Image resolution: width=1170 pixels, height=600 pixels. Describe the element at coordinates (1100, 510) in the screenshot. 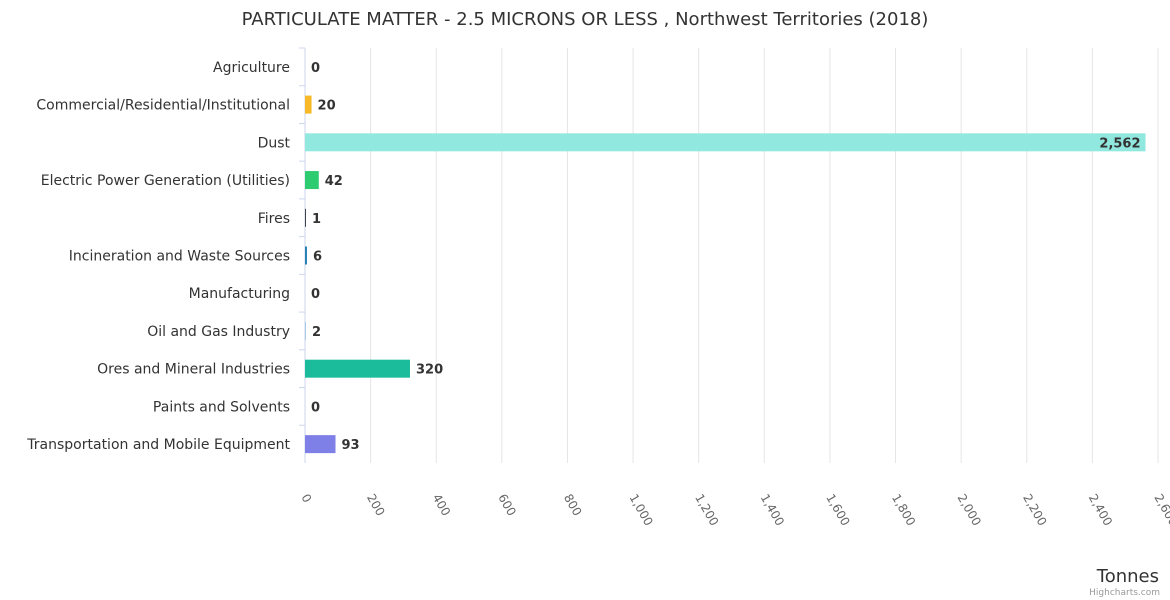

I see `x-tick-label: 2,400` at that location.